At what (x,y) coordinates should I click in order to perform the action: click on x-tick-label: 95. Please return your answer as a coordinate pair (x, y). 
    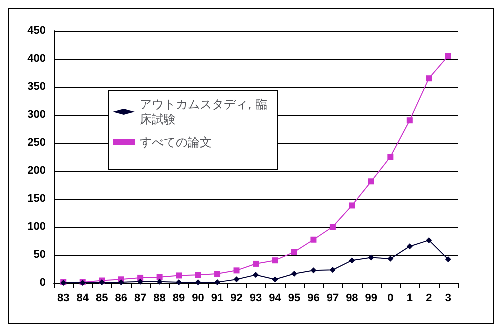
    Looking at the image, I should click on (294, 298).